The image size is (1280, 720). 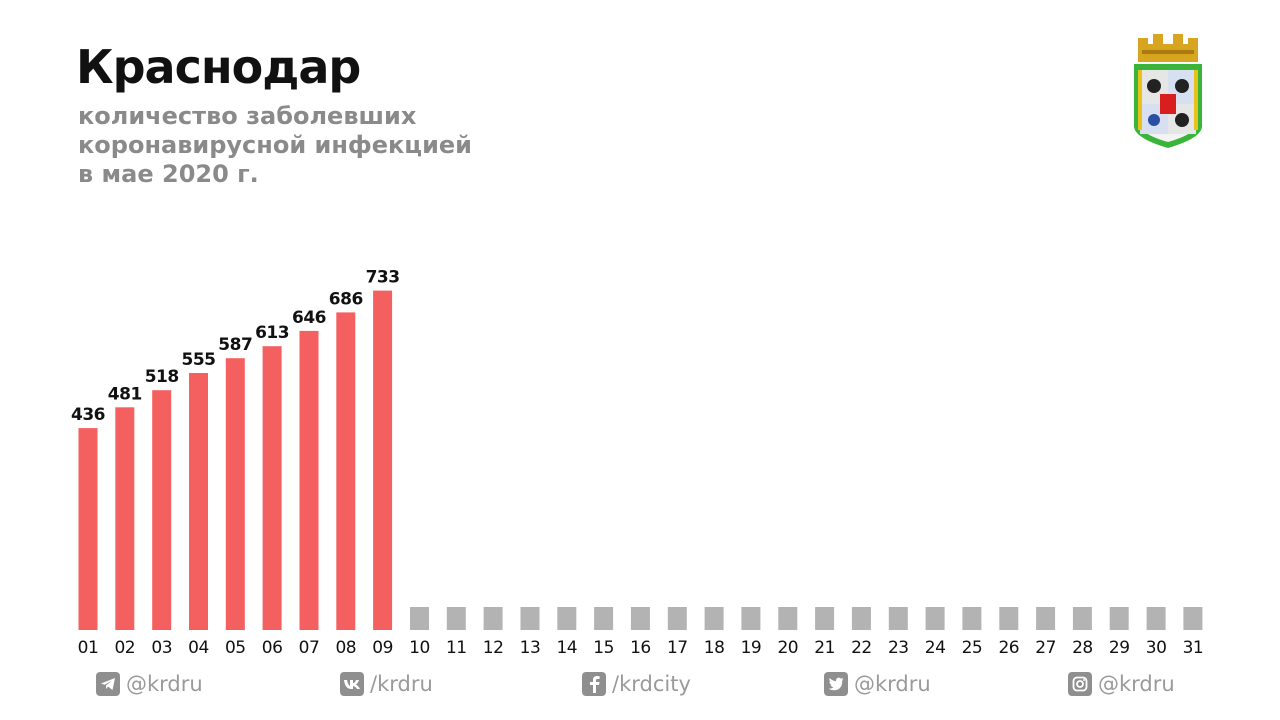 What do you see at coordinates (1193, 648) in the screenshot?
I see `x-tick-label-31: 31` at bounding box center [1193, 648].